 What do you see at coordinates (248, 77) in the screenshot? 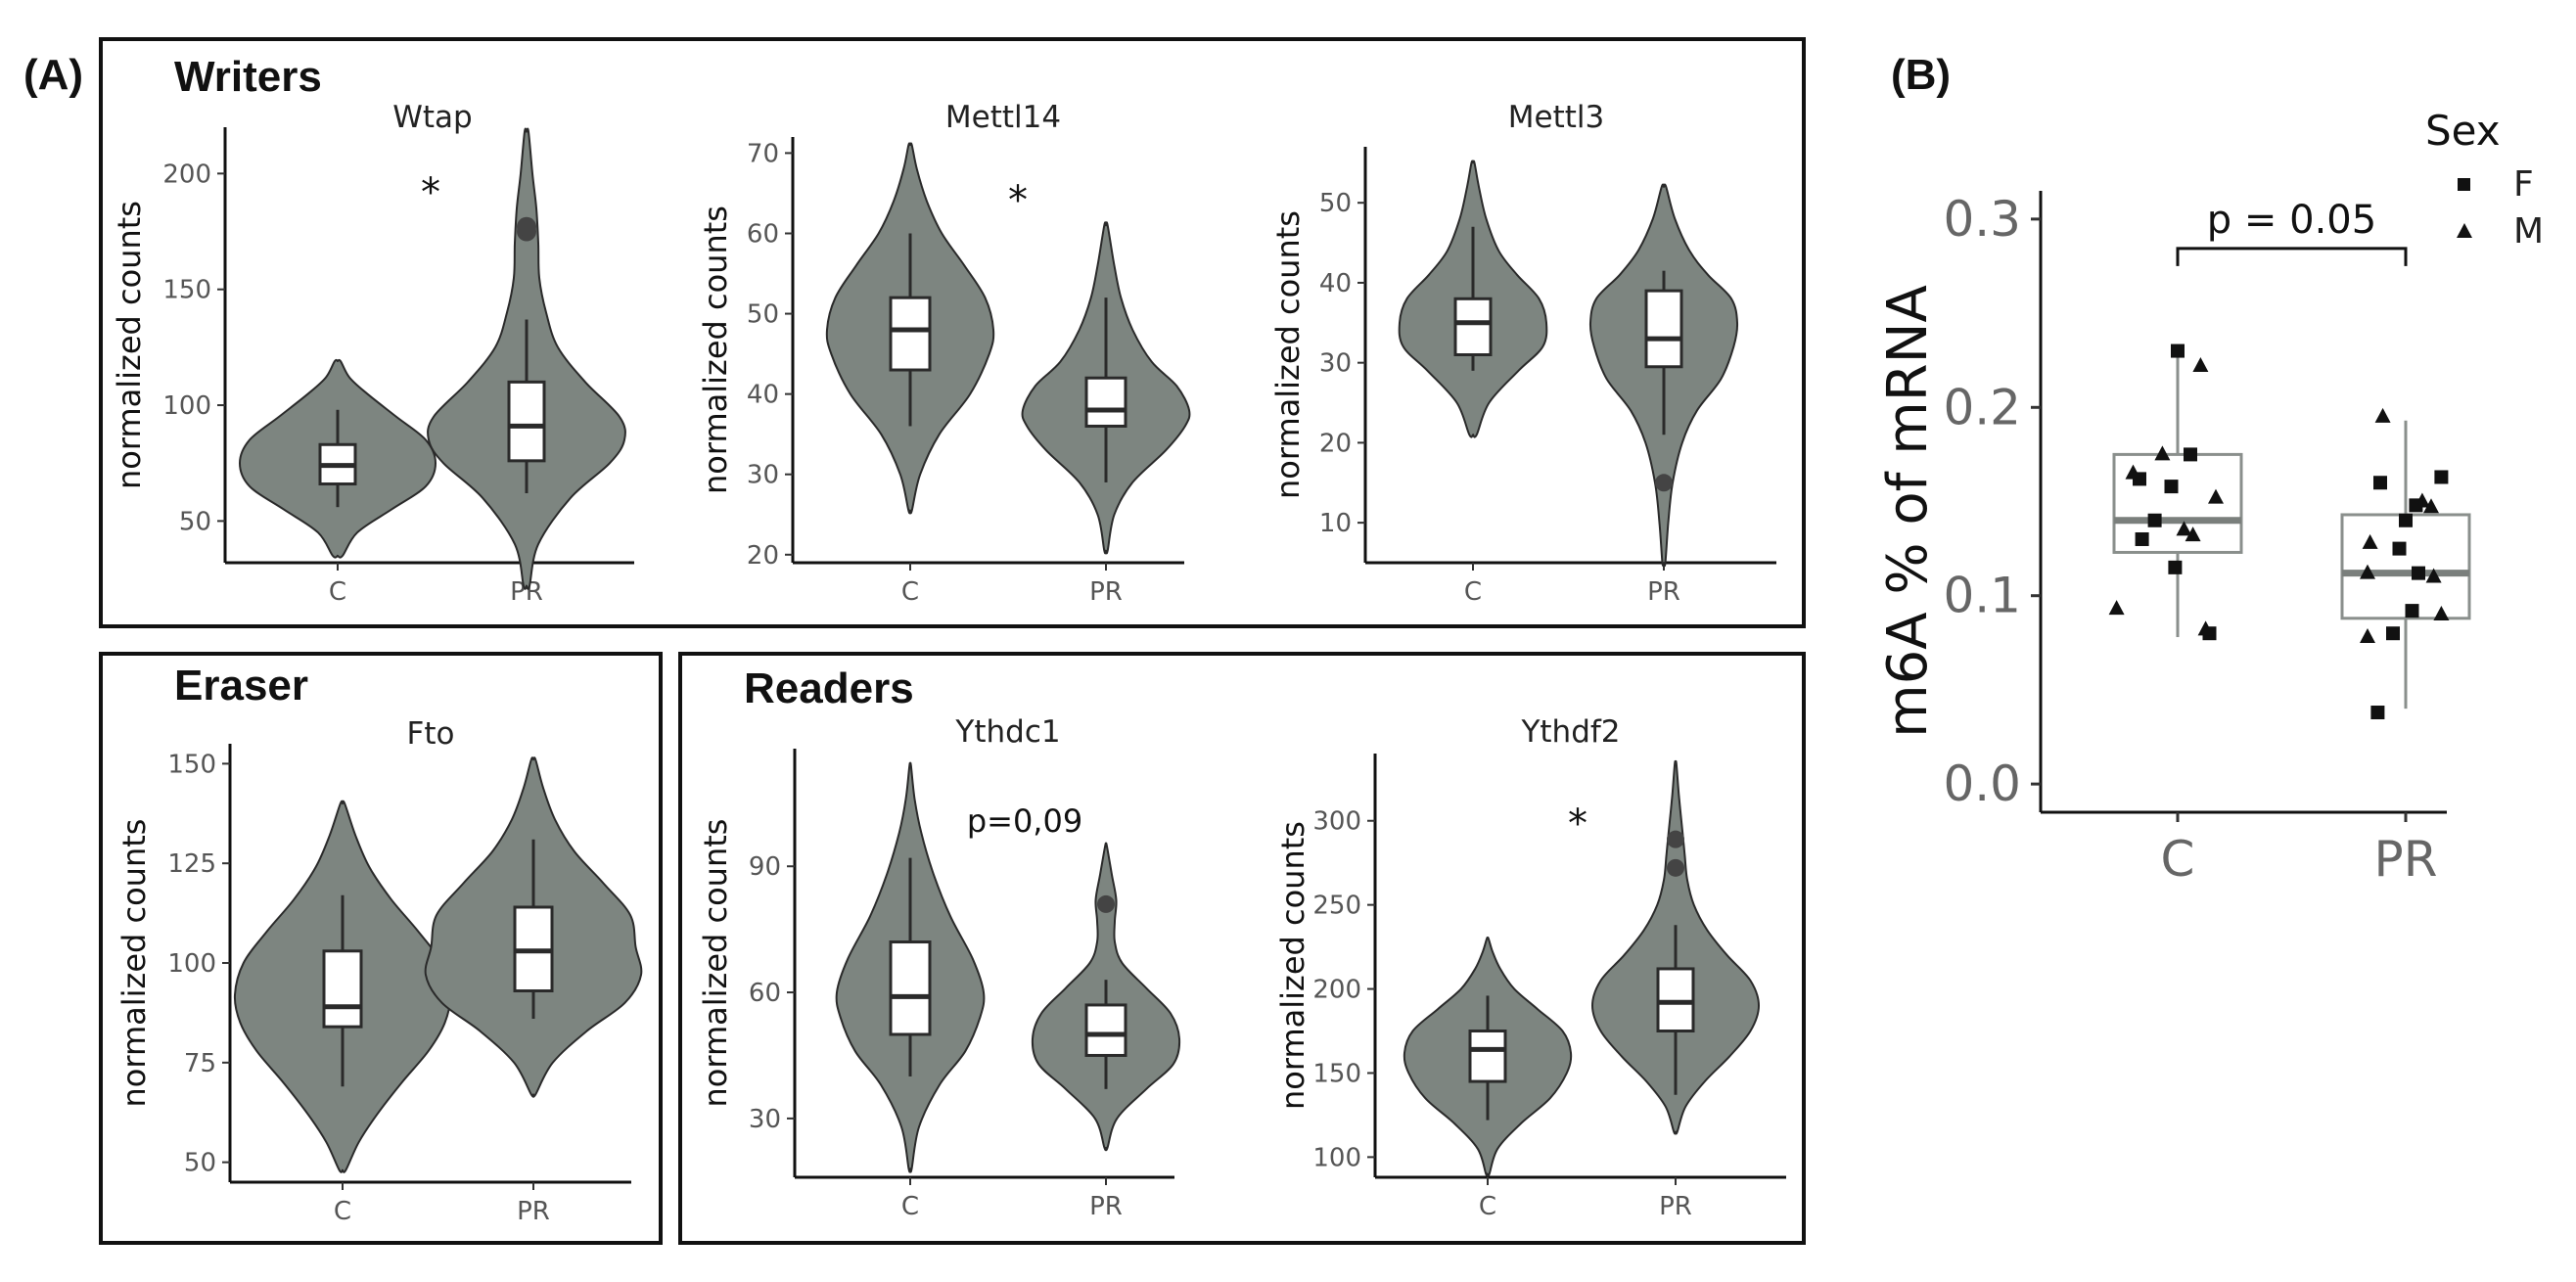
I see `writers-title: Writers` at bounding box center [248, 77].